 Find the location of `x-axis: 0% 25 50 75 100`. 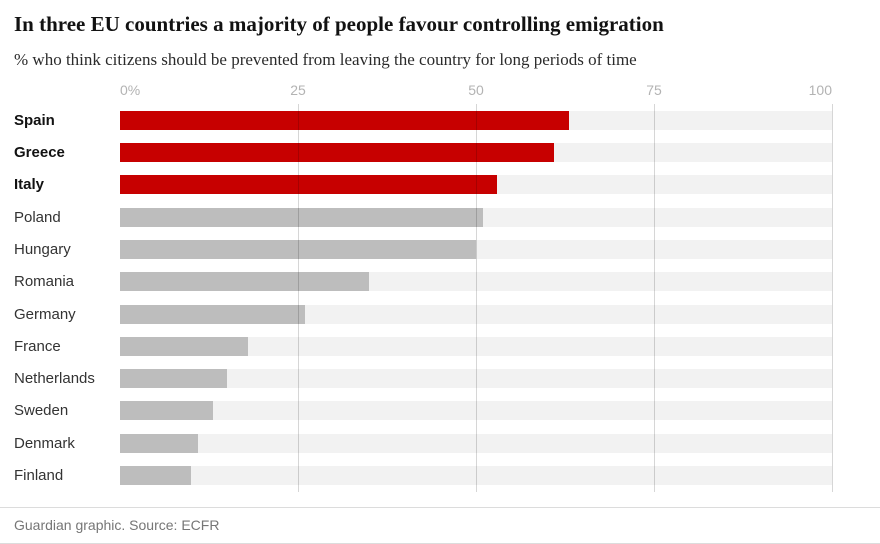

x-axis: 0% 25 50 75 100 is located at coordinates (476, 93).